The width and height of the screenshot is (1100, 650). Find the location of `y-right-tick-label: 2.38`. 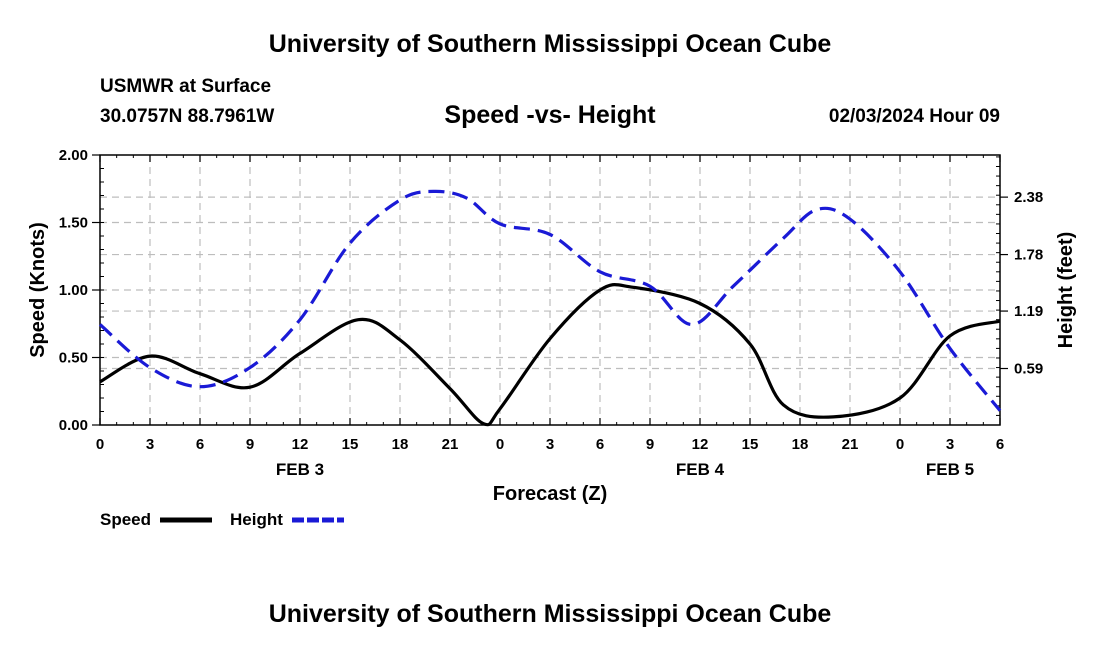

y-right-tick-label: 2.38 is located at coordinates (1028, 197).